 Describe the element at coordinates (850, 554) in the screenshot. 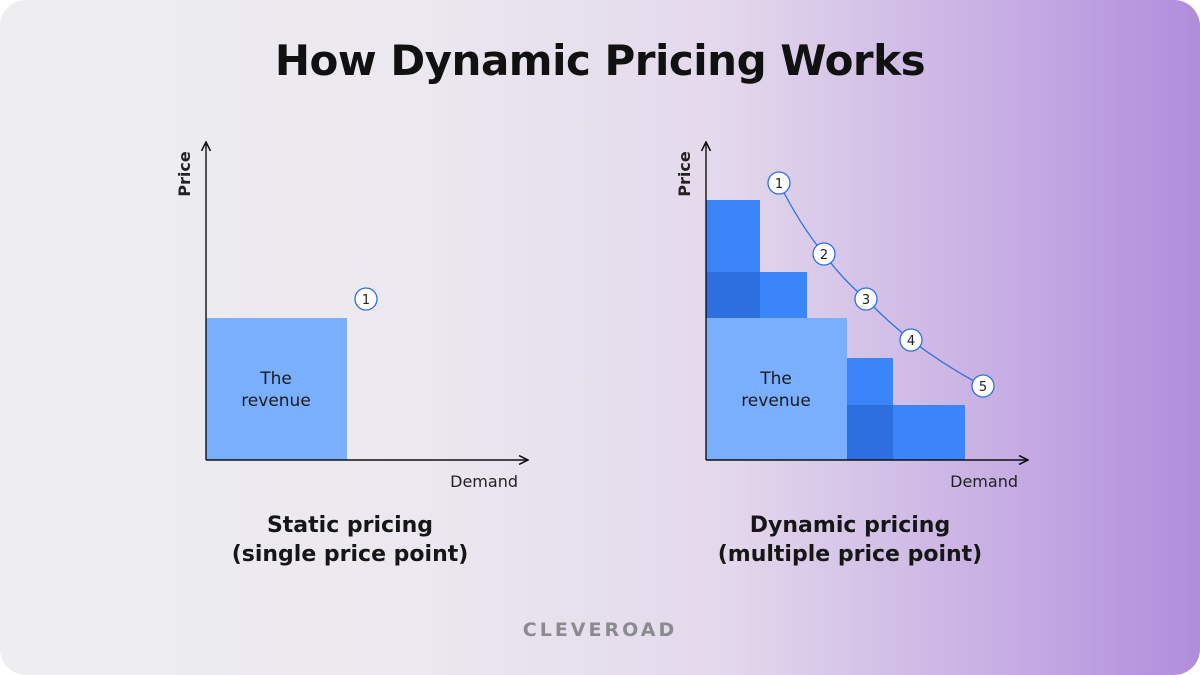

I see `caption-line2: (multiple price point)` at that location.